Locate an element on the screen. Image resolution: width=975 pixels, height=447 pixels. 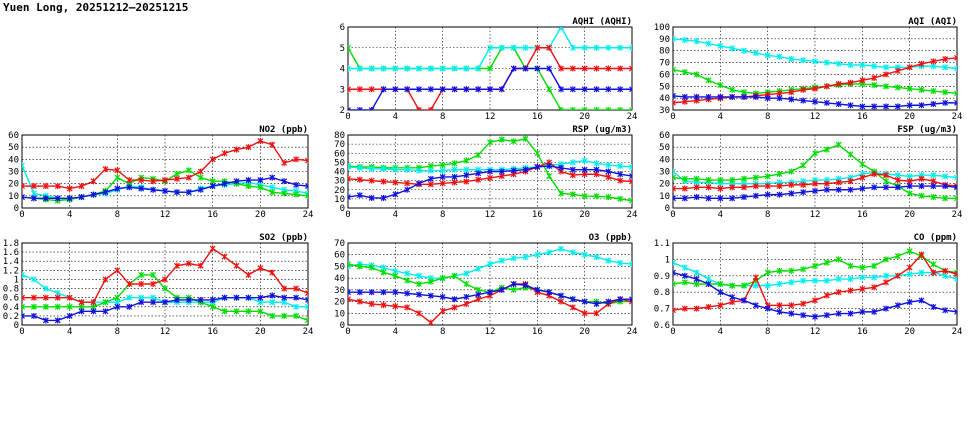
chart-panel: 0 4 8 12 16 20 24 0.6 0.7 0.8 0.9 1 1.1 CO (ppm) is located at coordinates (808, 285).